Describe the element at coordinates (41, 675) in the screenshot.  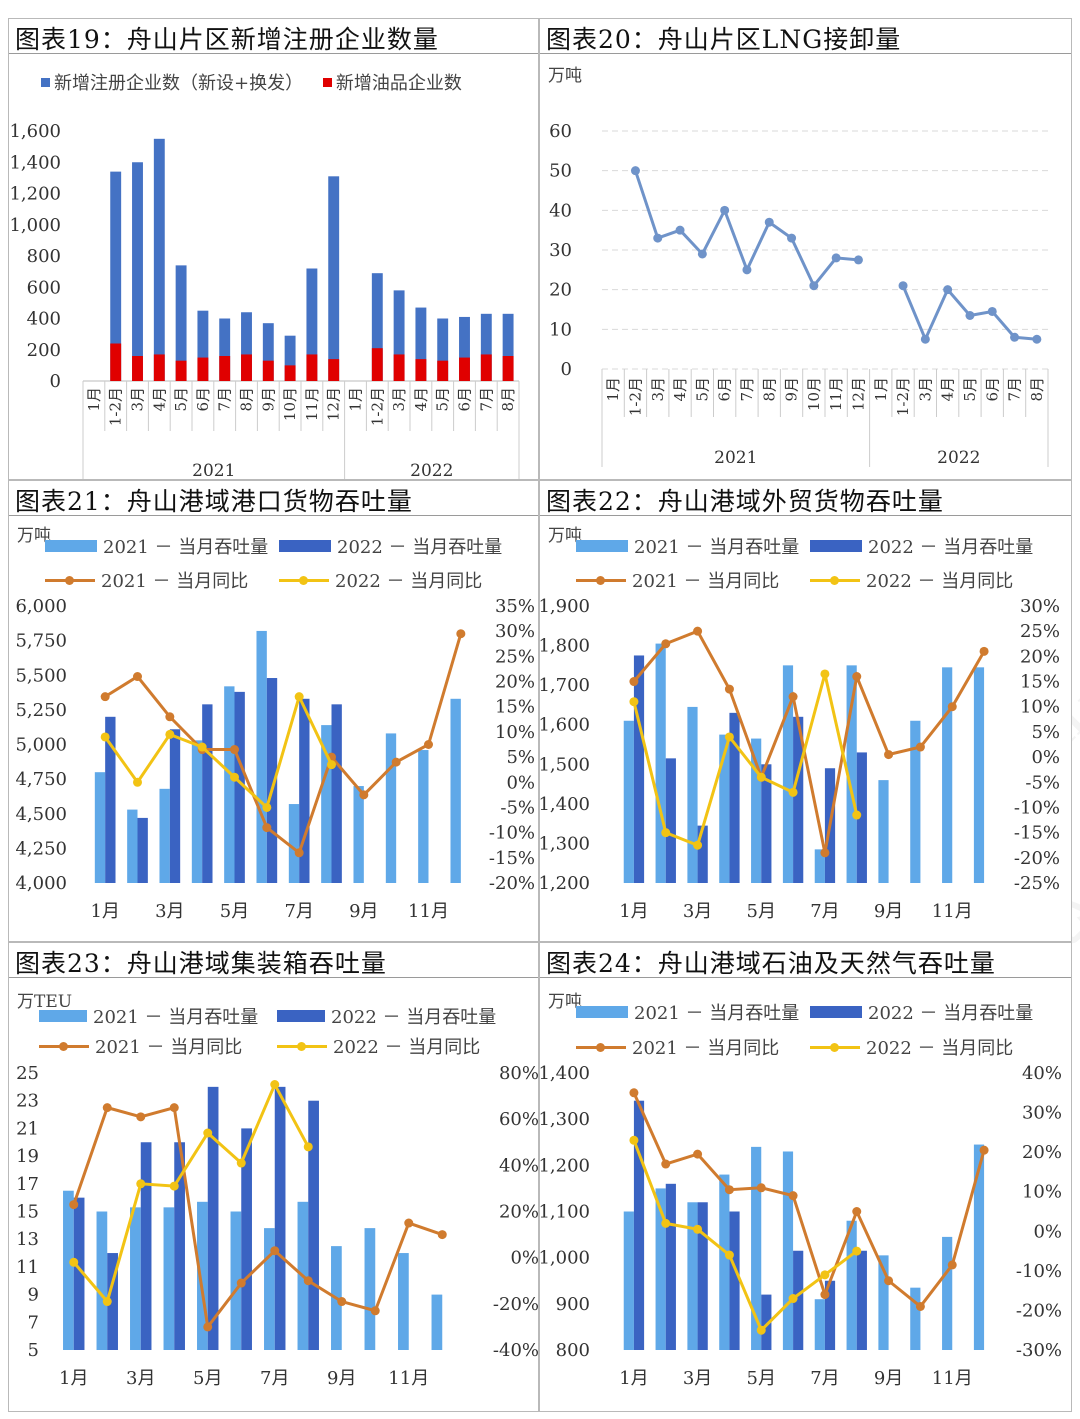
I see `y-tick-label: 5,500` at that location.